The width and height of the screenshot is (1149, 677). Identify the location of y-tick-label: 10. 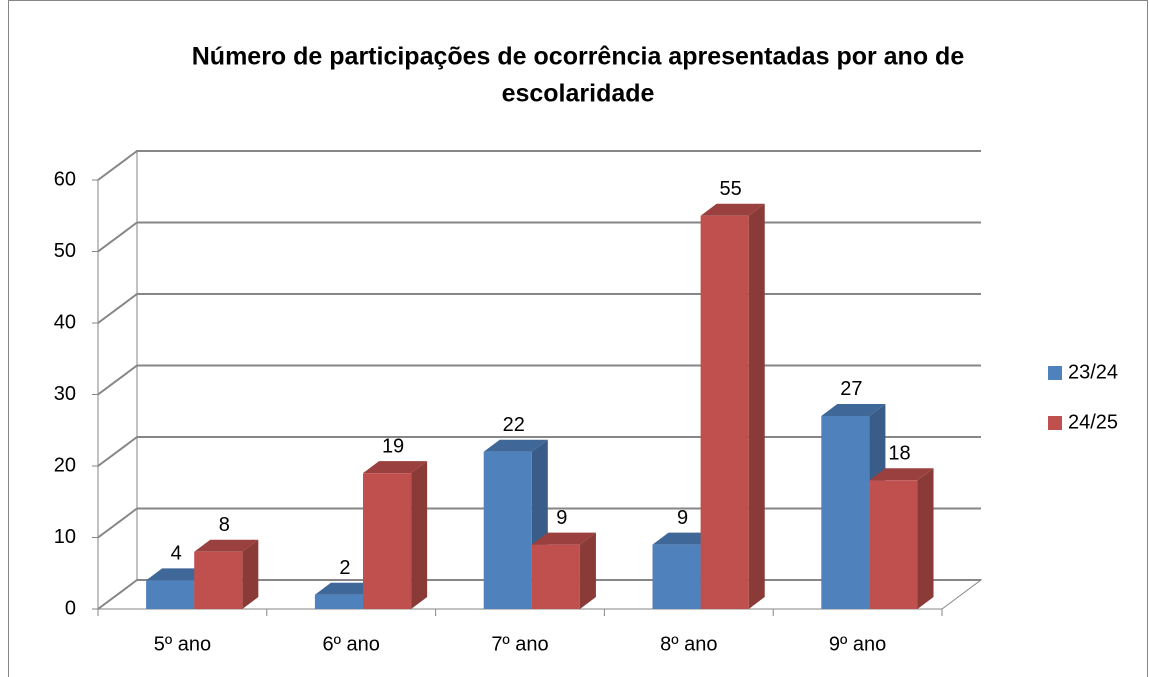
(65, 537).